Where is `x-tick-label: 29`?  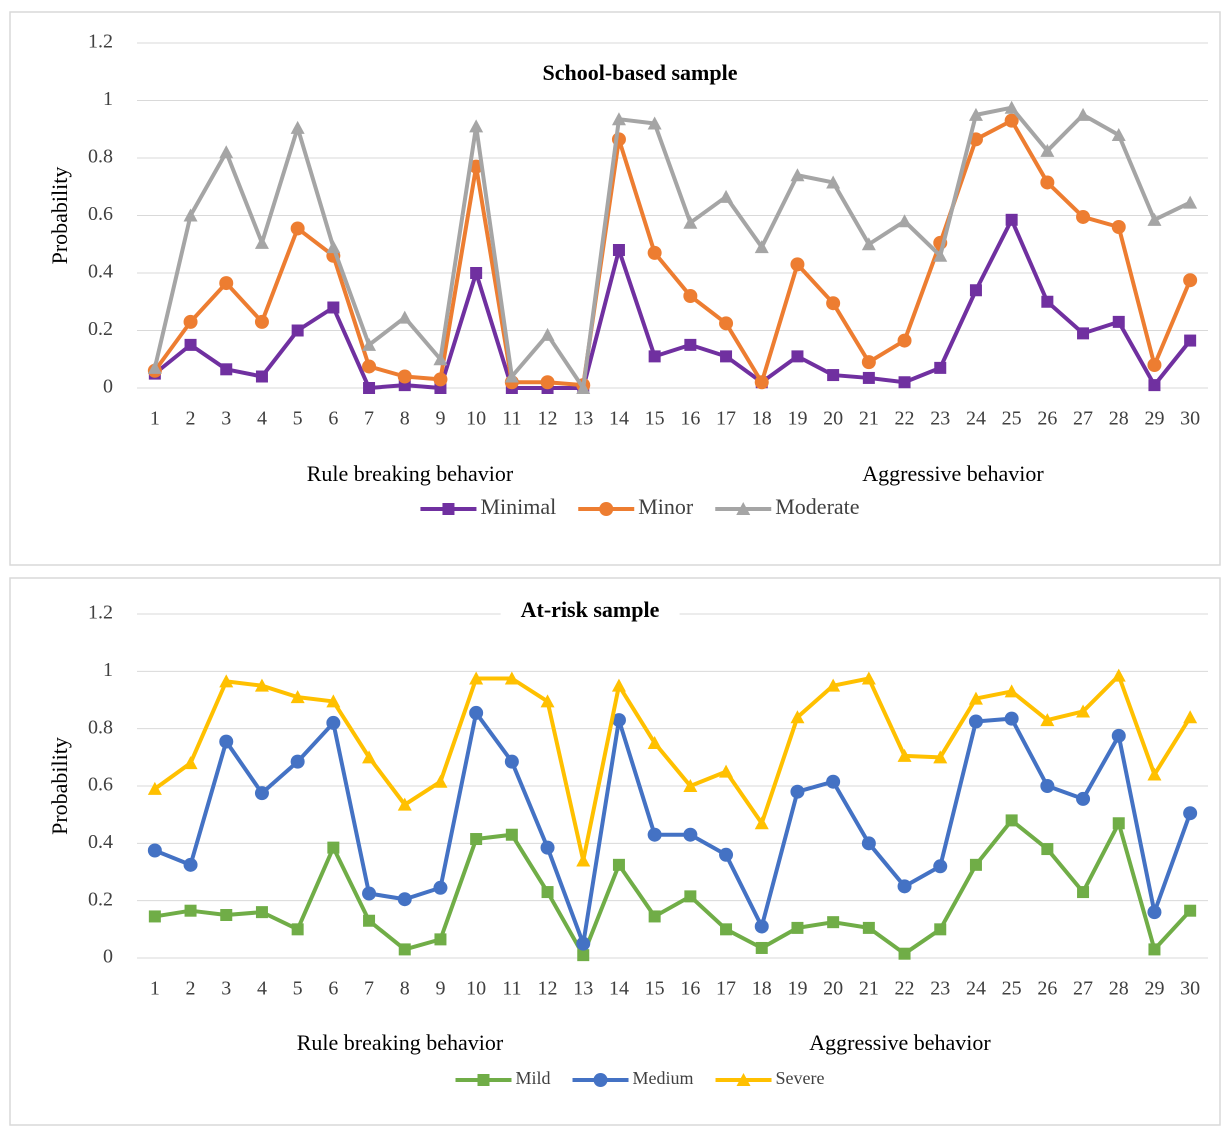
x-tick-label: 29 is located at coordinates (1154, 419).